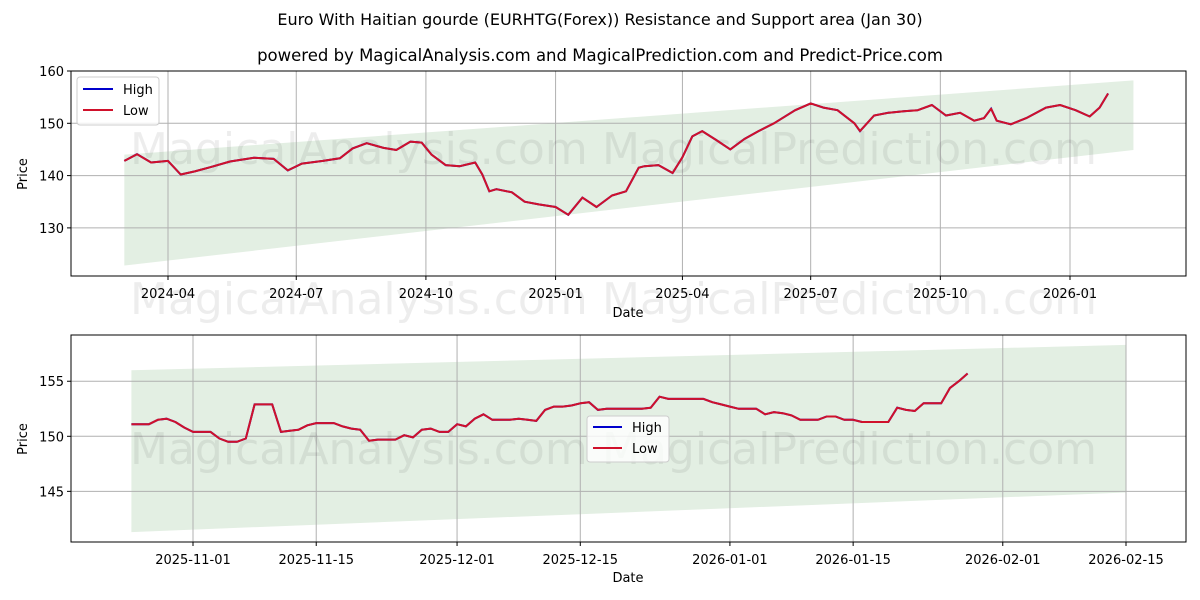 The height and width of the screenshot is (600, 1200). Describe the element at coordinates (555, 294) in the screenshot. I see `x-tick-label: 2025-01` at that location.